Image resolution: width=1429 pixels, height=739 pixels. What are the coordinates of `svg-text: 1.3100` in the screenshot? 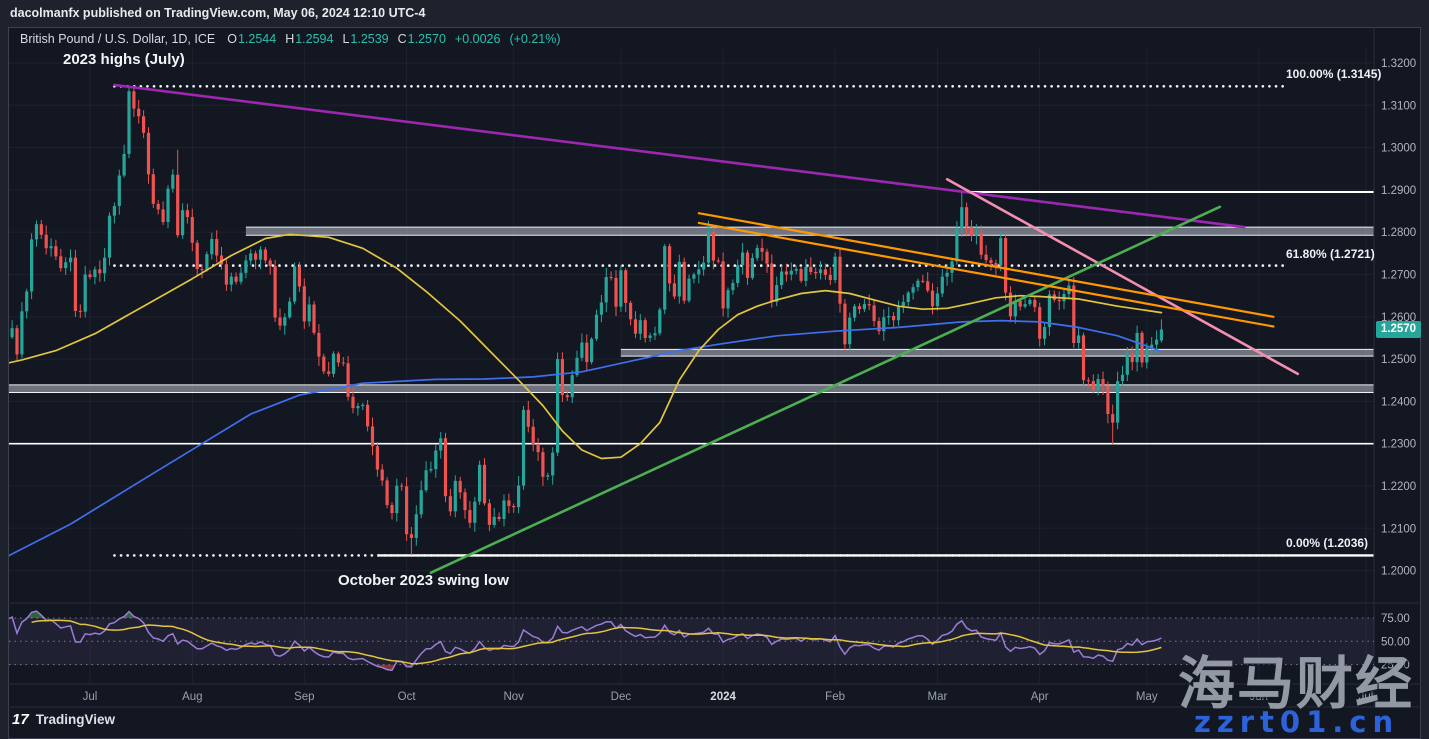 It's located at (1398, 106).